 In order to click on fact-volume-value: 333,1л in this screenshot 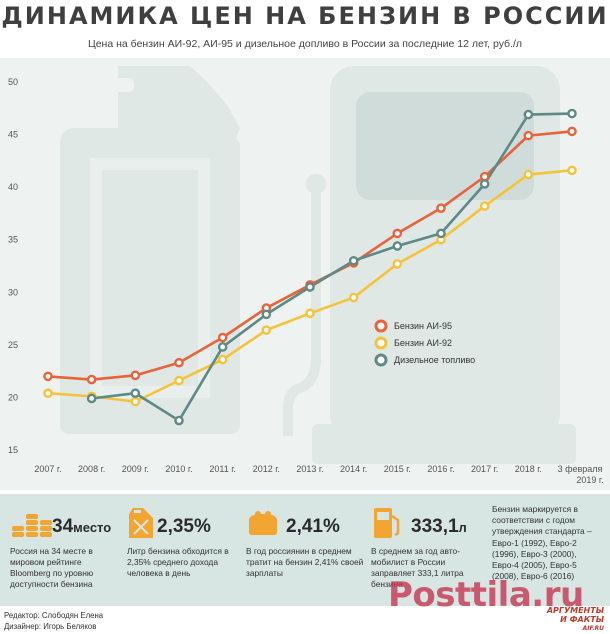, I will do `click(439, 526)`.